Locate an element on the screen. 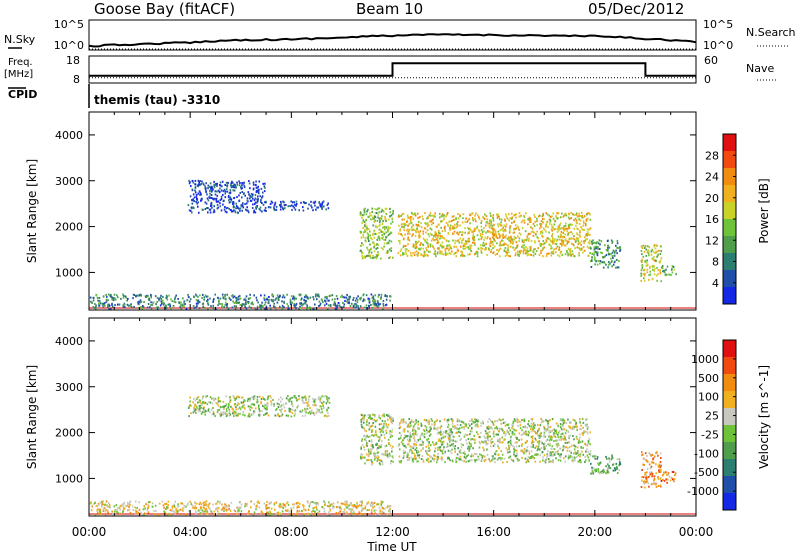  nave-tick-bottom: 0 is located at coordinates (707, 79).